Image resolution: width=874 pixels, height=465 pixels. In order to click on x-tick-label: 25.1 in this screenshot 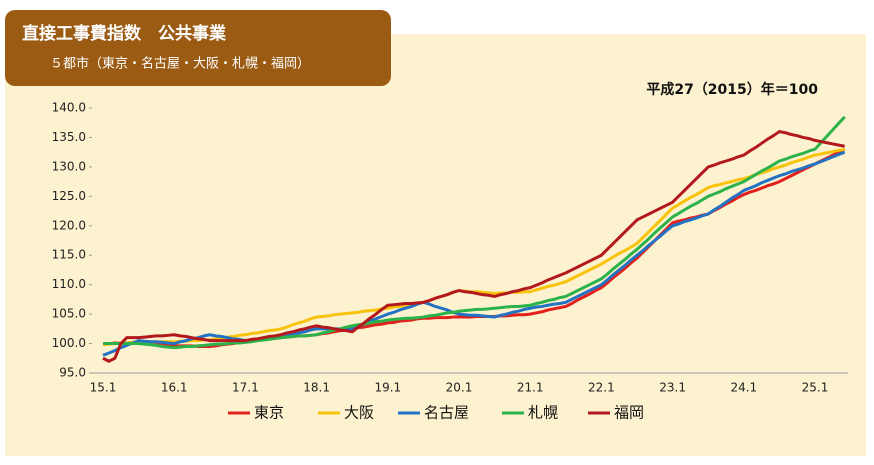, I will do `click(815, 388)`.